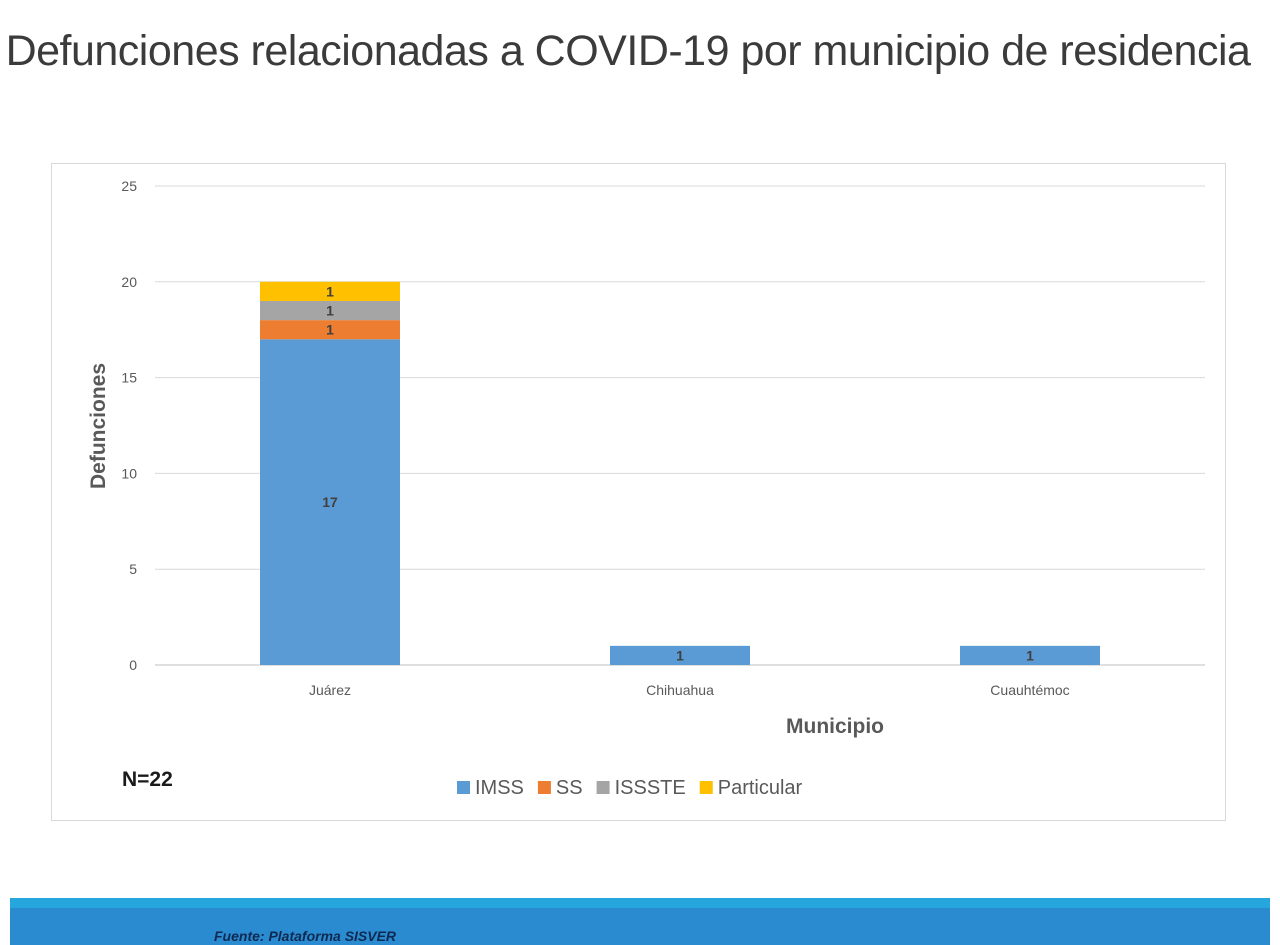  I want to click on legend-label-imss: IMSS, so click(499, 788).